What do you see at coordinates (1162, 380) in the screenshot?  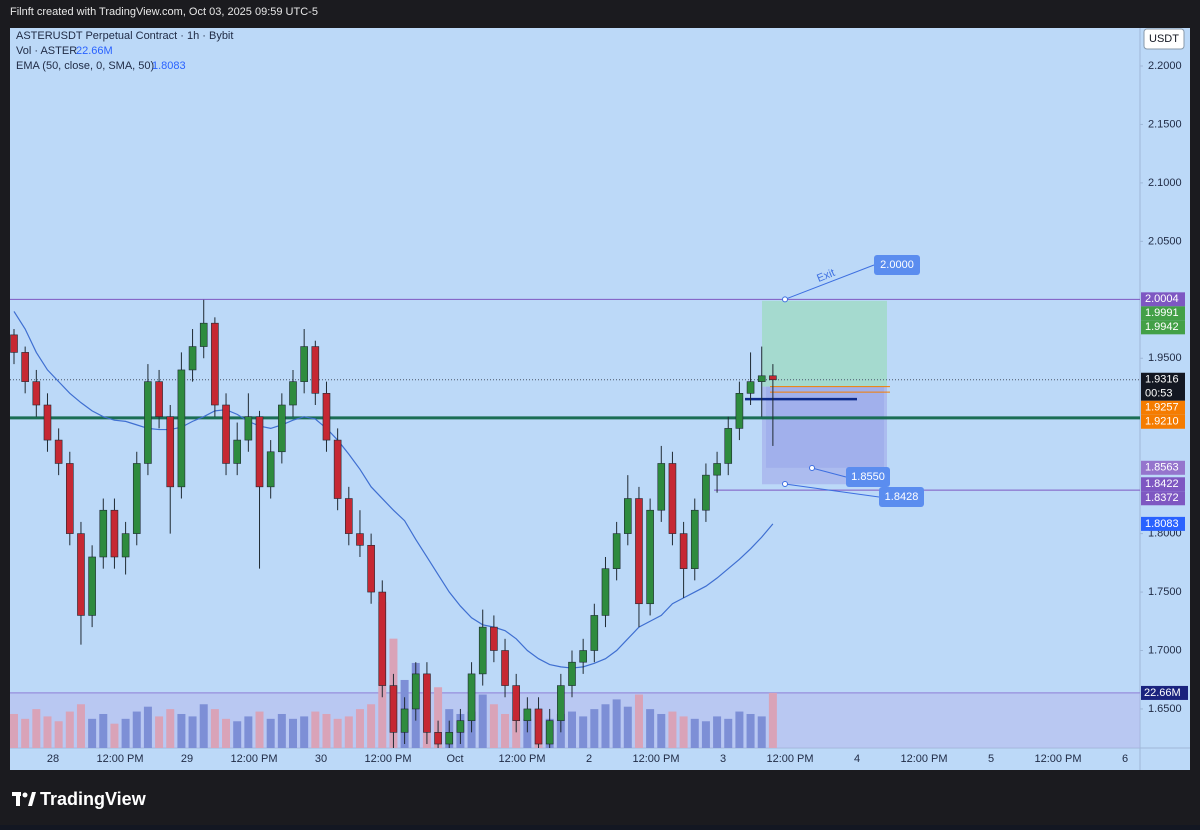 I see `price-tag-label: 1.9316` at bounding box center [1162, 380].